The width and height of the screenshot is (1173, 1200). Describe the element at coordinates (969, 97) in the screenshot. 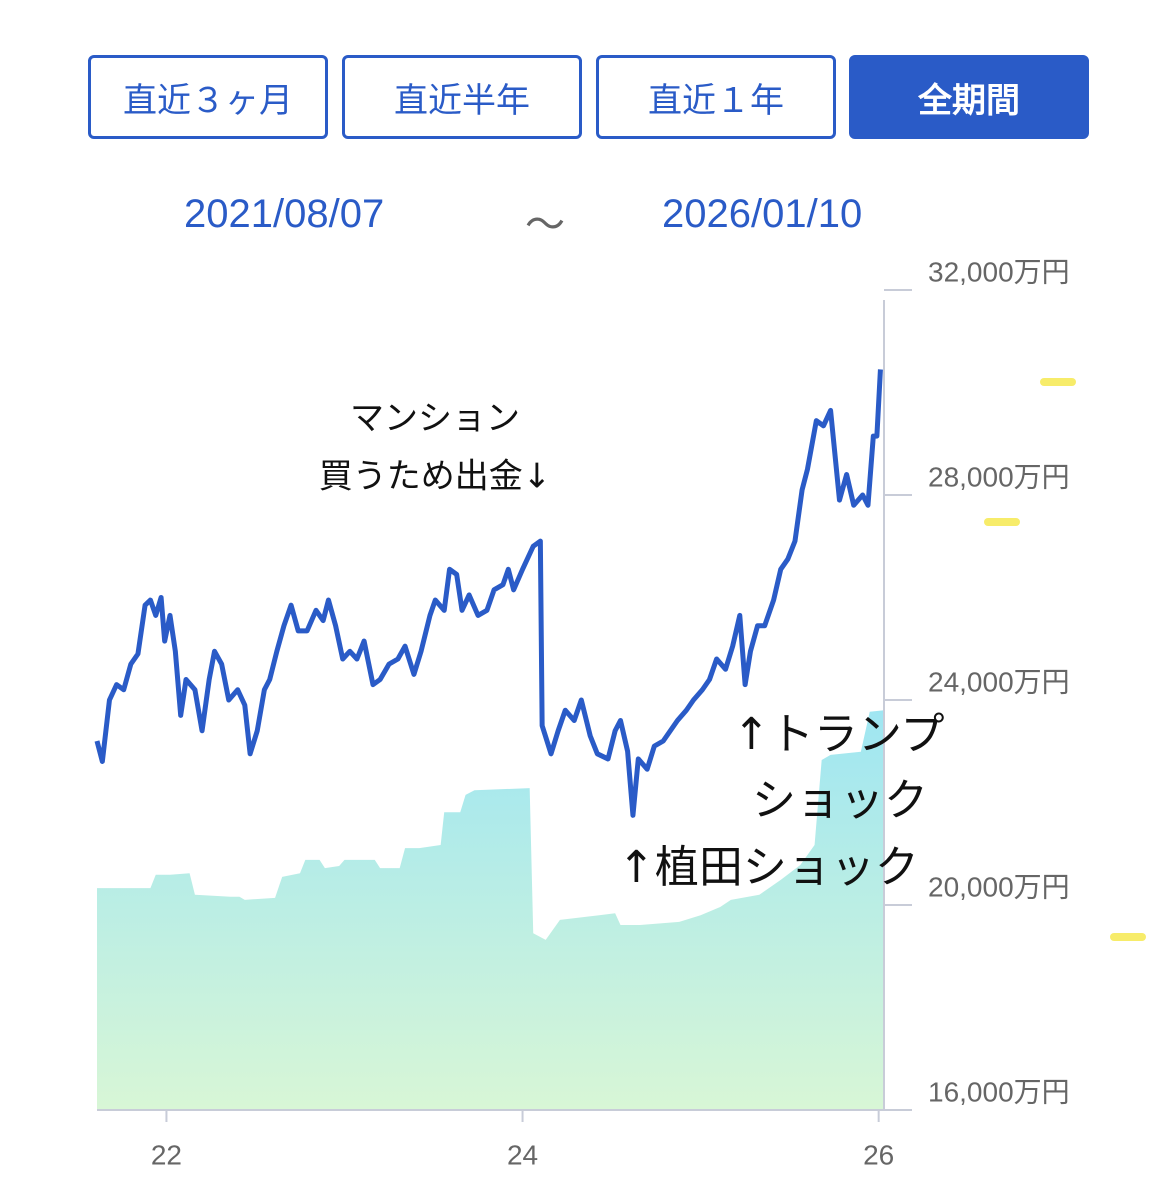

I see `range-button: 全期間` at that location.